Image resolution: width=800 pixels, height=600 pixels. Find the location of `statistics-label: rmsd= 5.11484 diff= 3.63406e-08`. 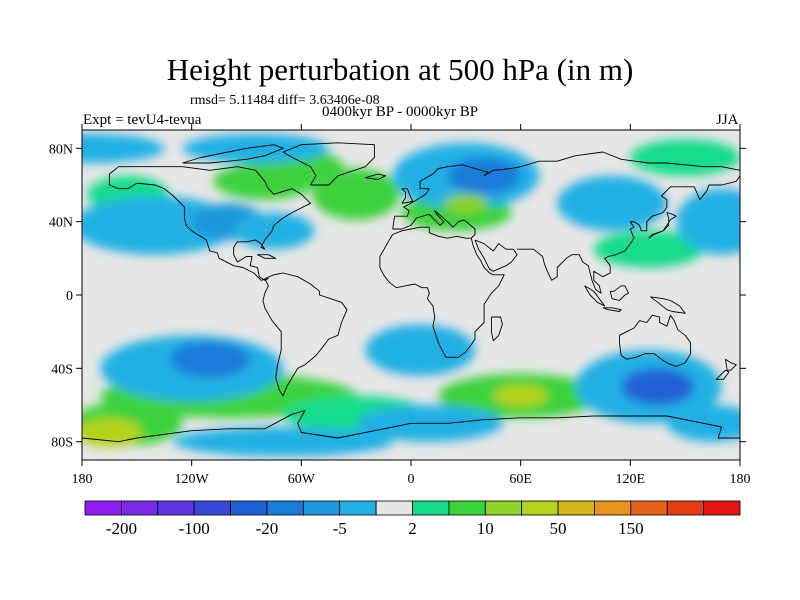

statistics-label: rmsd= 5.11484 diff= 3.63406e-08 is located at coordinates (285, 100).